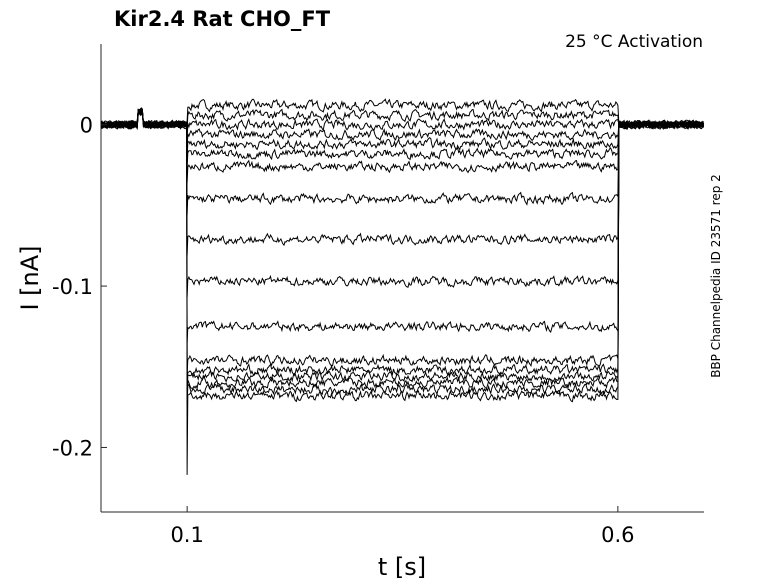 The image size is (778, 583). I want to click on source-id-label: BBP Channelpedia ID 23571 rep 2, so click(716, 276).